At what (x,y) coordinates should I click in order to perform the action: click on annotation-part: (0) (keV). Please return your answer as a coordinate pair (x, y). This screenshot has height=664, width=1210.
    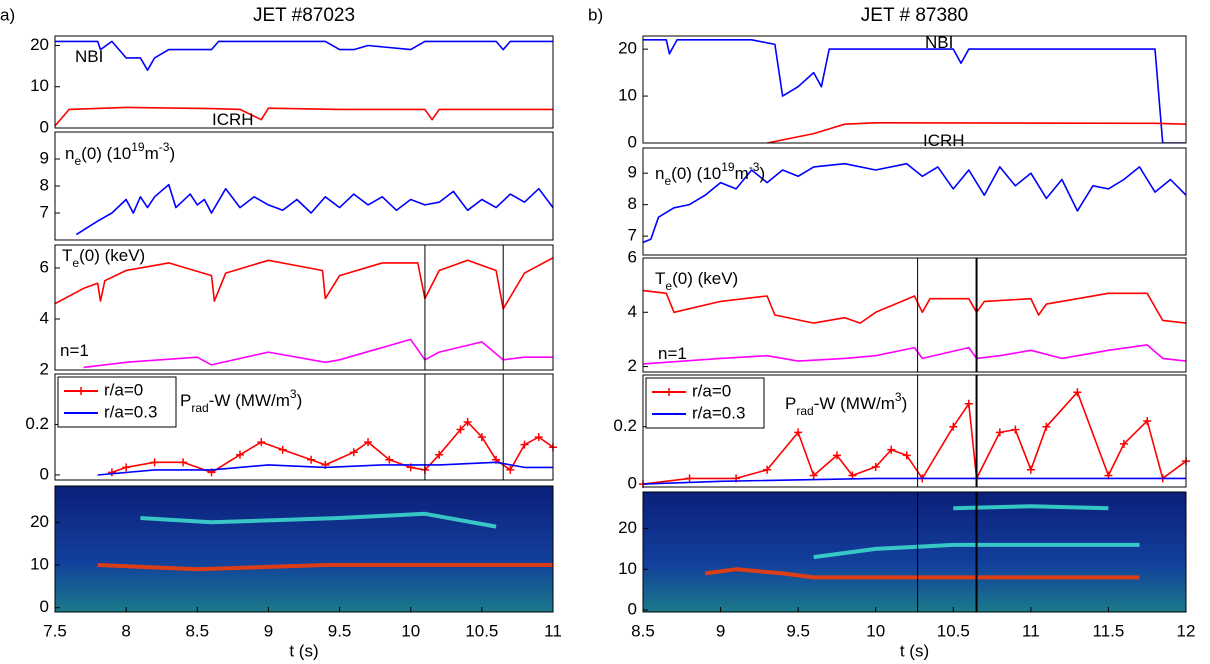
    Looking at the image, I should click on (705, 278).